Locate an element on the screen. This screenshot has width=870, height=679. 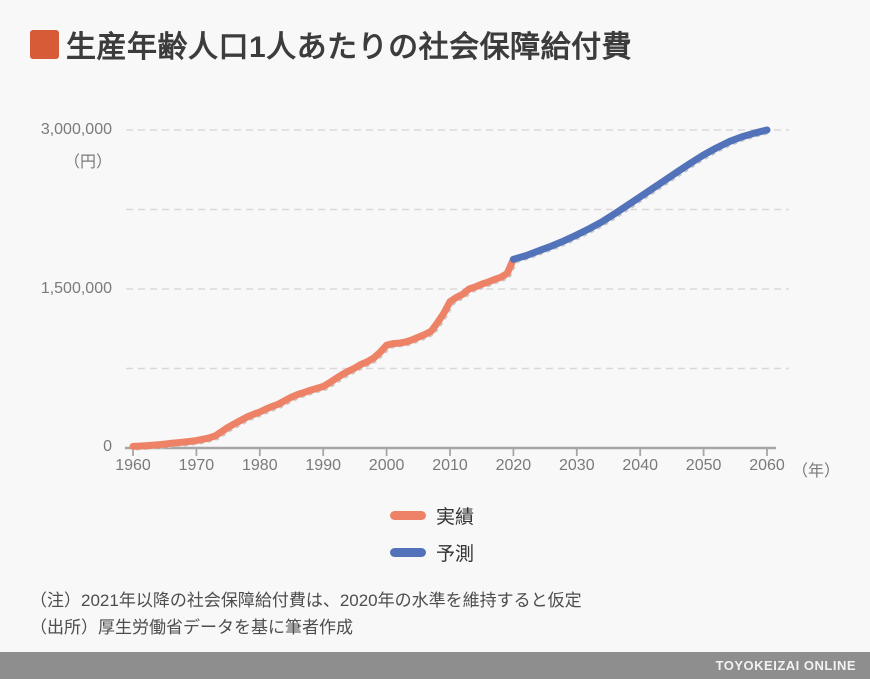
series-line-実績 is located at coordinates (323, 352).